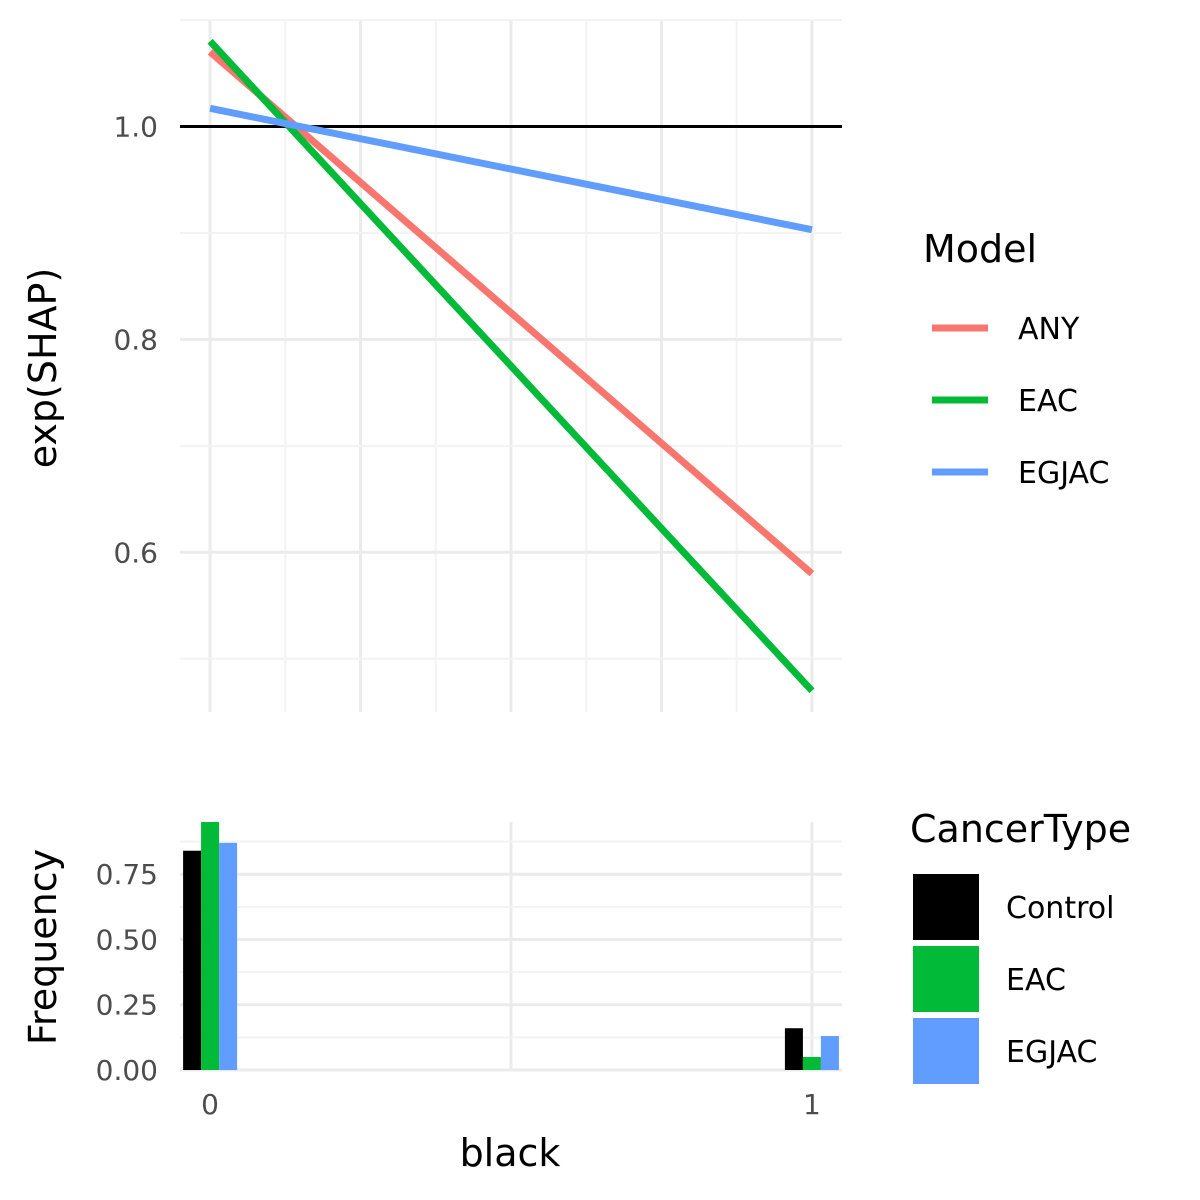 This screenshot has width=1200, height=1200. I want to click on cancertype-legend-items: Control EAC EGJAC, so click(1013, 979).